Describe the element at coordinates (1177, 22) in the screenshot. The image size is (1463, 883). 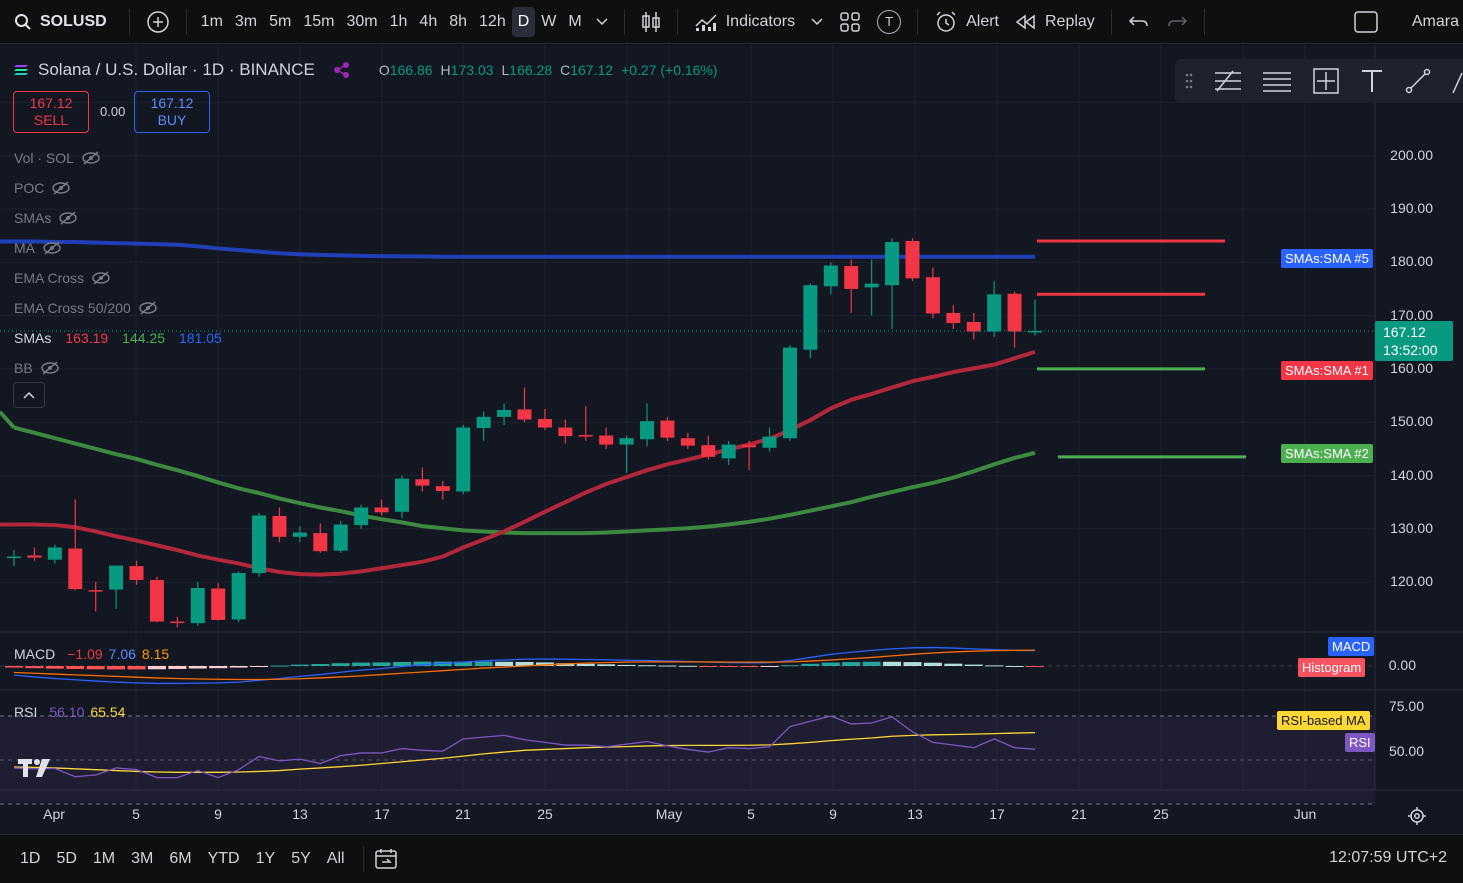
I see `redo-button` at that location.